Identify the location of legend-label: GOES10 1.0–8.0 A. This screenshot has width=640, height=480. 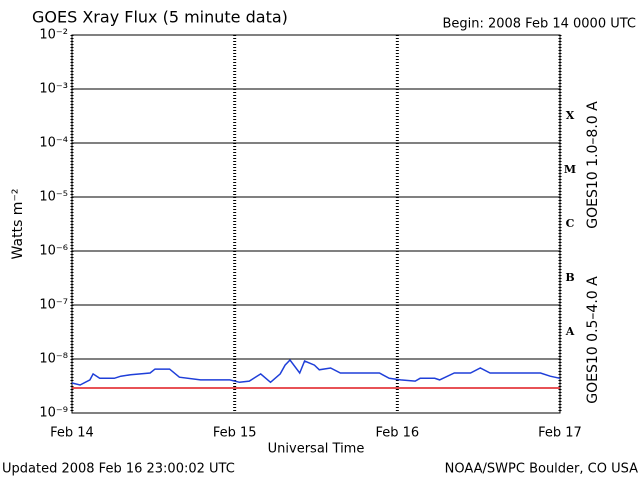
(593, 165).